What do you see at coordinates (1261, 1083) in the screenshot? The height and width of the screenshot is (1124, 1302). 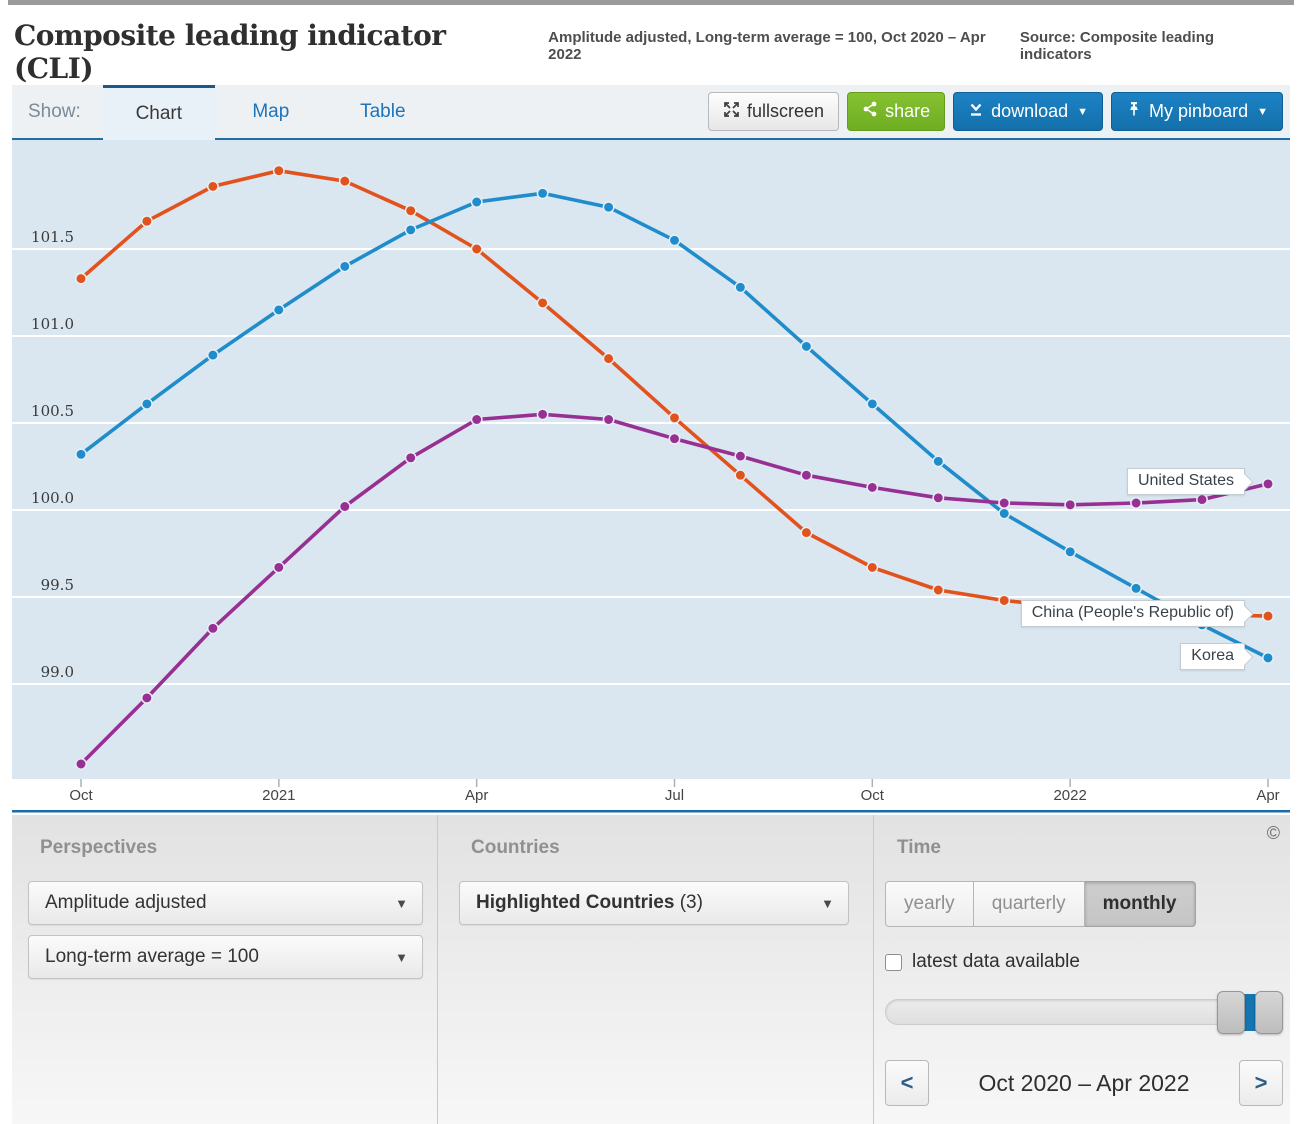 I see `next-period-button: >` at bounding box center [1261, 1083].